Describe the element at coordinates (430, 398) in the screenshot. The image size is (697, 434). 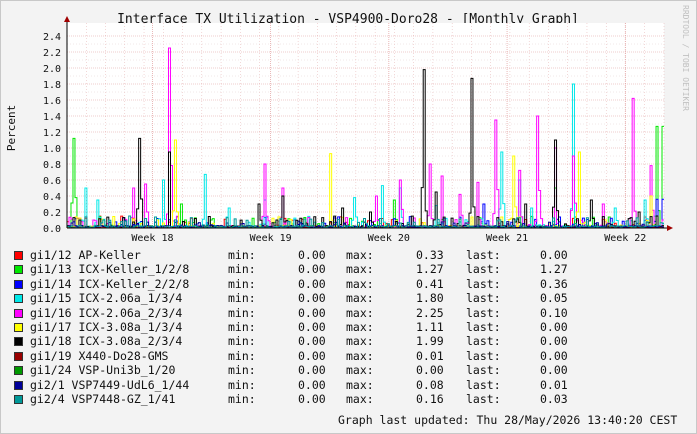
I see `legend-max-value: 0.16` at that location.